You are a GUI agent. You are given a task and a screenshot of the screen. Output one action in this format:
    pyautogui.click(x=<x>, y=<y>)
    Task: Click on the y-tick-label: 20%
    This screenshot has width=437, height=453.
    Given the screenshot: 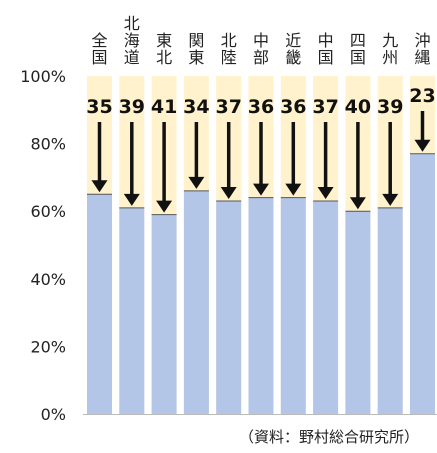 What is the action you would take?
    pyautogui.click(x=48, y=346)
    